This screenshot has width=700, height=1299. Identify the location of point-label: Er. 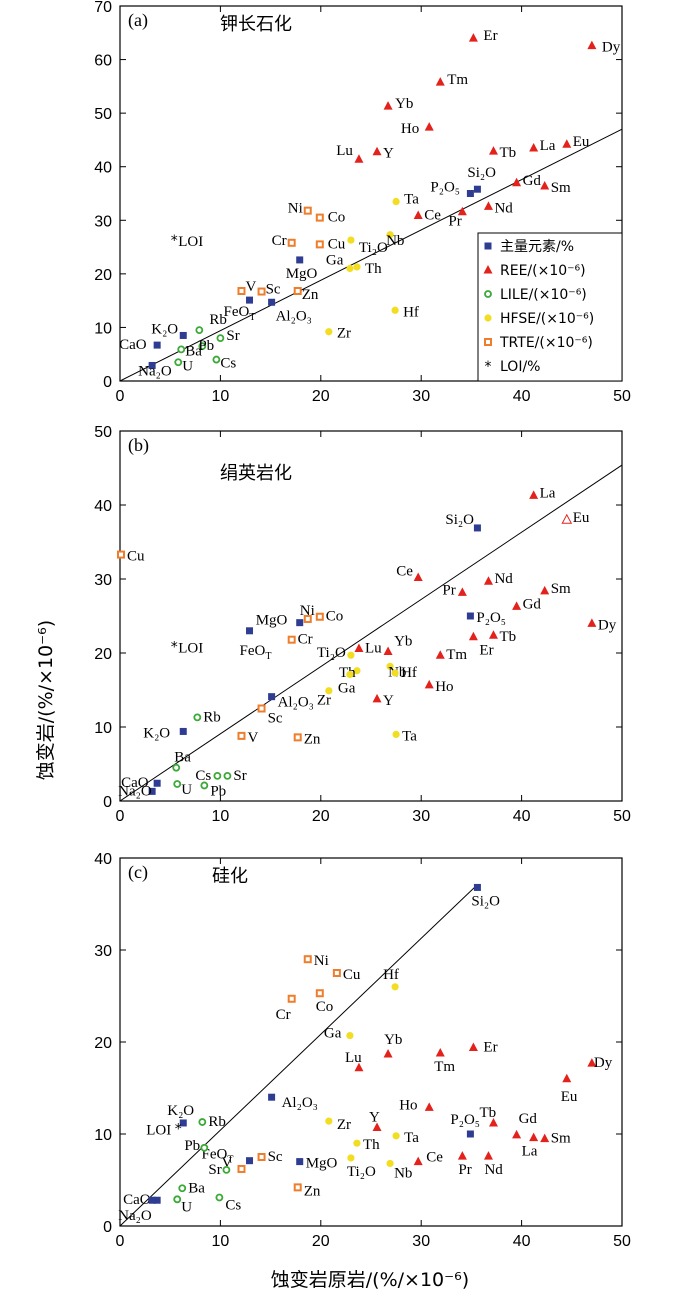
(490, 36).